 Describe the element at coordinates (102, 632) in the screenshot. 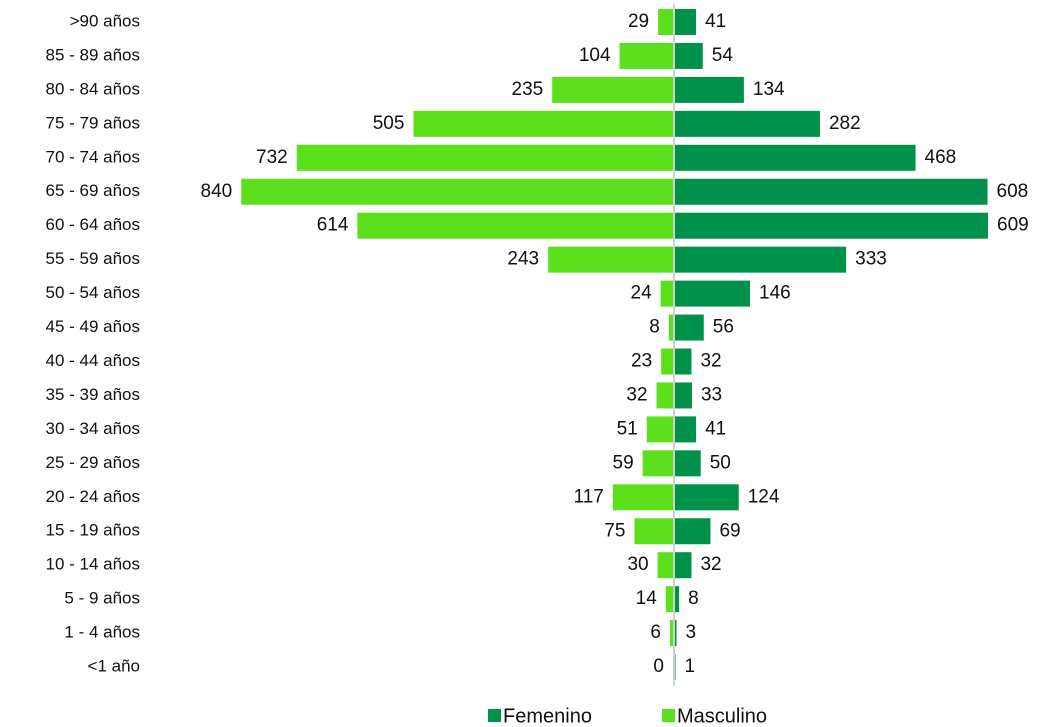

I see `y-tick-label: 1 - 4 años` at that location.